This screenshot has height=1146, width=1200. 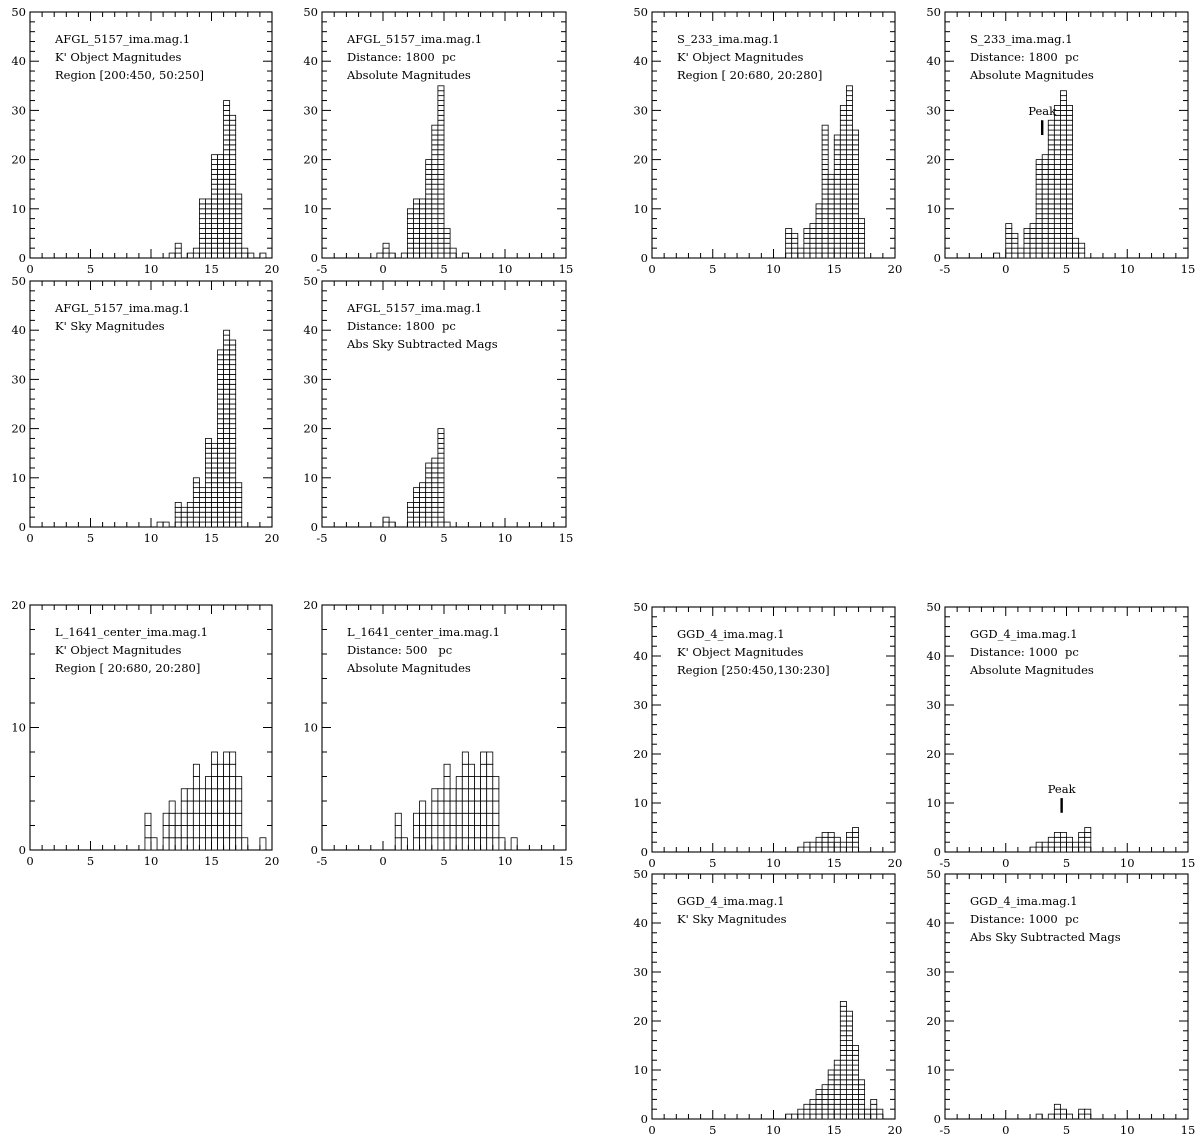 I want to click on y-axis-ticks, so click(x=151, y=727).